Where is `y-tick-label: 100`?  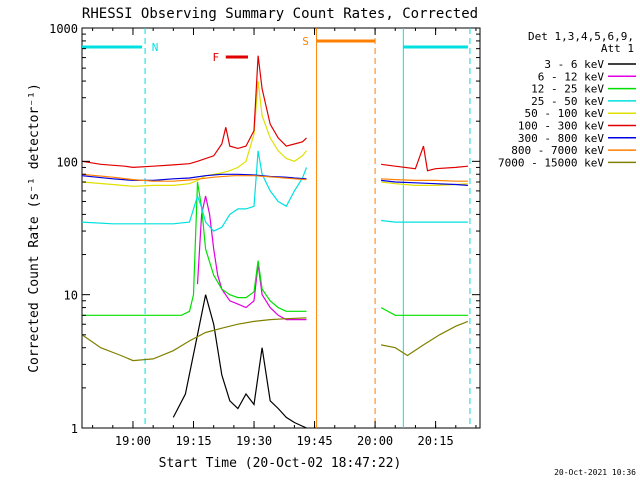
y-tick-label: 100 is located at coordinates (67, 162).